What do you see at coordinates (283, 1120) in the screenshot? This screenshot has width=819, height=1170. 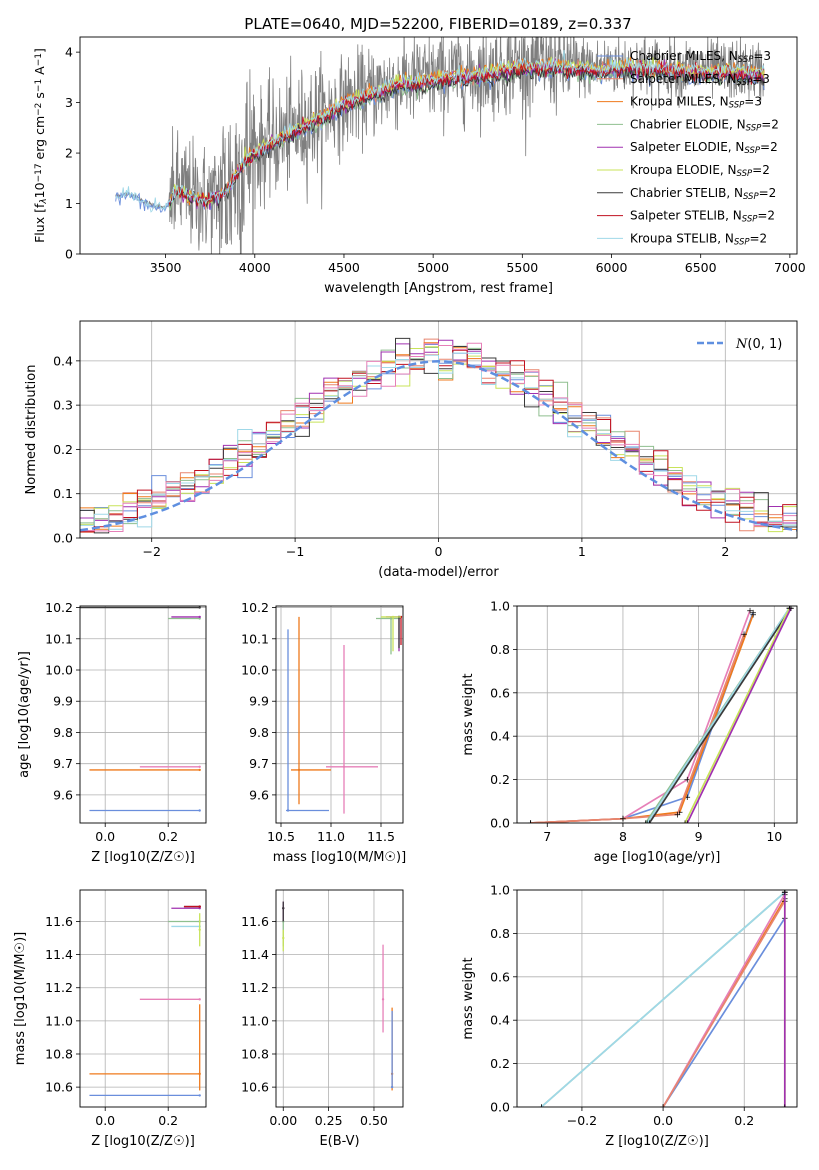 I see `x-tick-label: 0.00` at bounding box center [283, 1120].